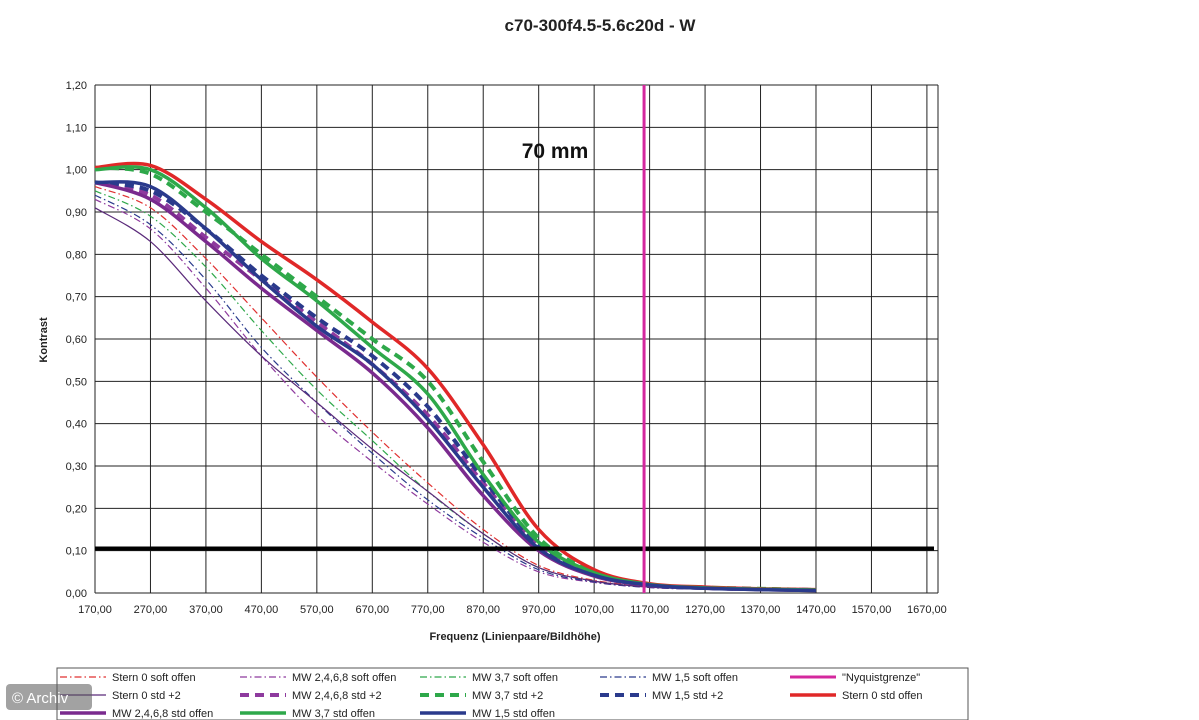 The image size is (1199, 720). What do you see at coordinates (927, 610) in the screenshot?
I see `x-tick-label: 1670,00` at bounding box center [927, 610].